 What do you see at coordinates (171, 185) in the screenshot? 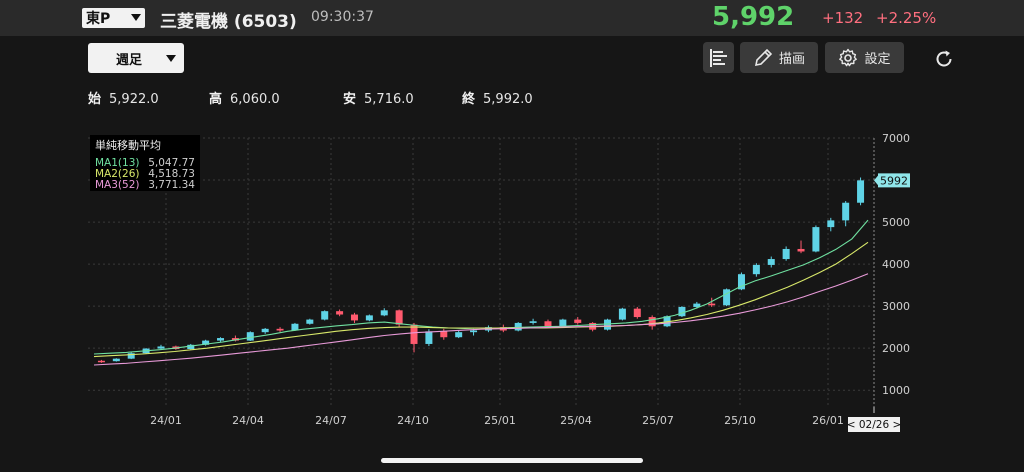
I see `ma3-value: 3,771.34` at bounding box center [171, 185].